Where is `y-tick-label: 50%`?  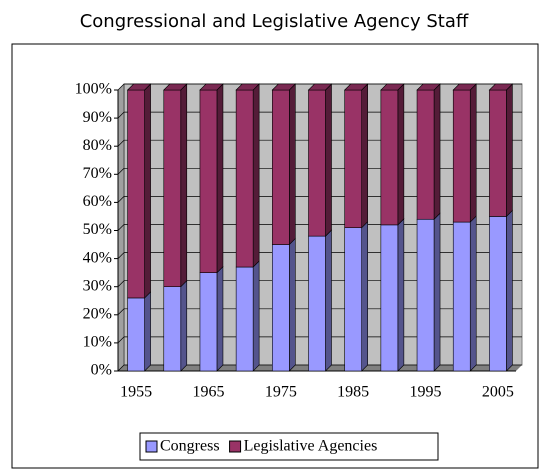 y-tick-label: 50% is located at coordinates (97, 229).